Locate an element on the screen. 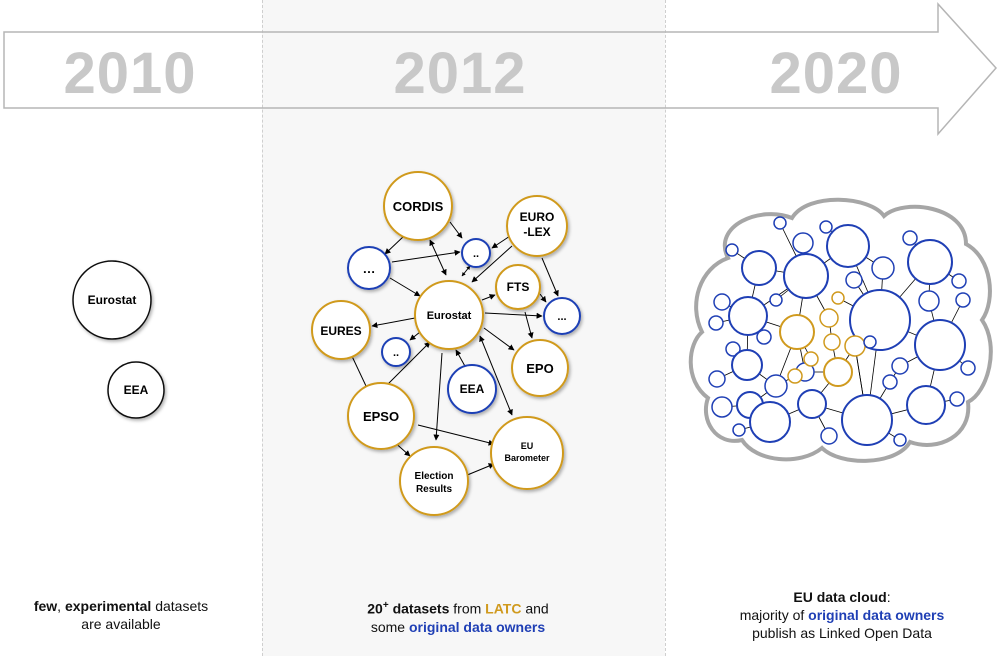  node-epso-label: EPSO is located at coordinates (381, 416).